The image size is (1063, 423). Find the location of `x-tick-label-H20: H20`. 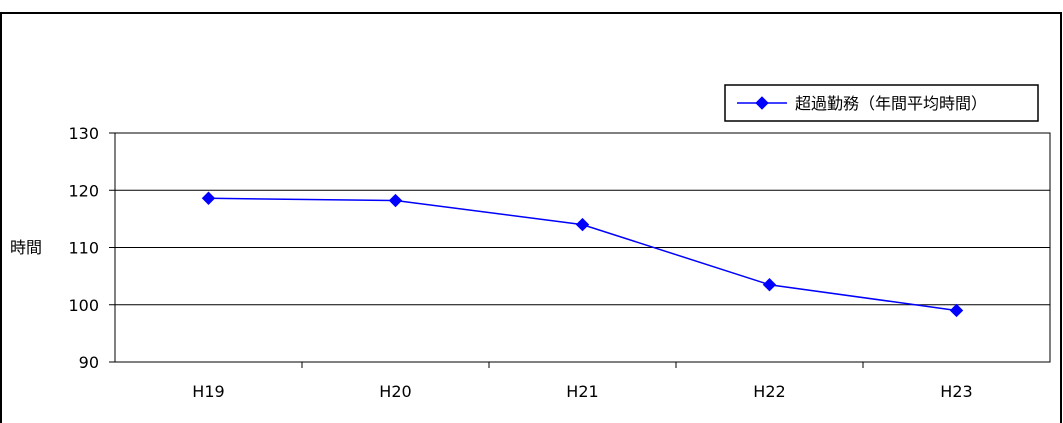

x-tick-label-H20: H20 is located at coordinates (395, 391).